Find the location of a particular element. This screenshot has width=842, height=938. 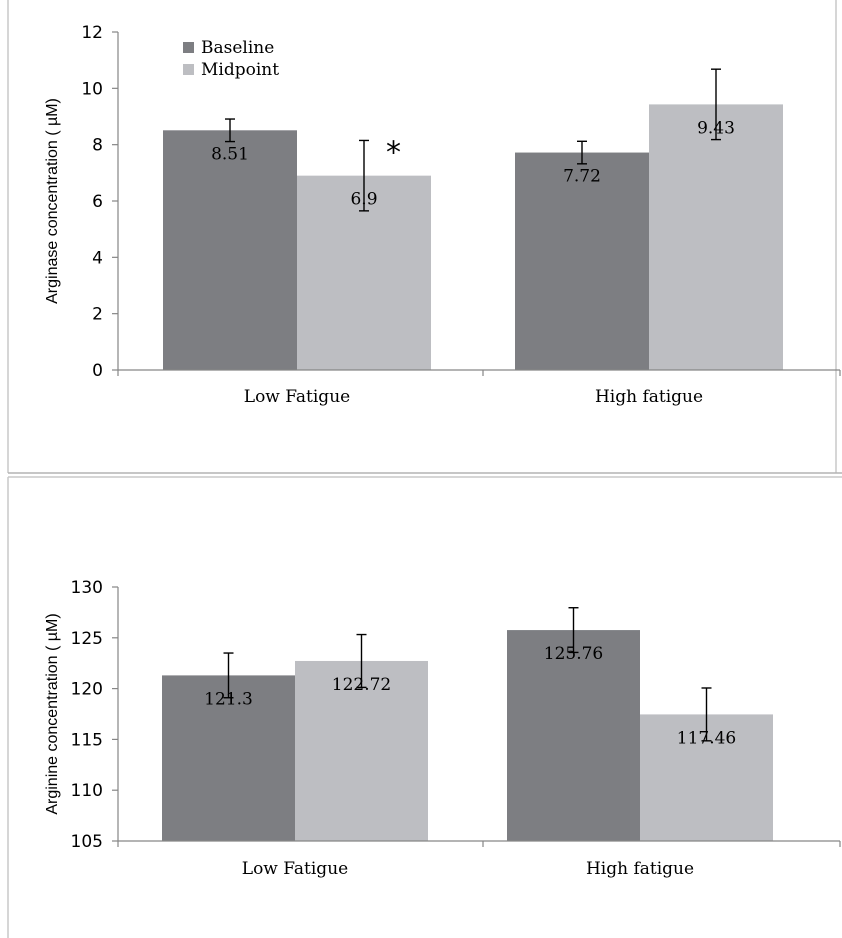

y-tick-label: 6 is located at coordinates (97, 202).